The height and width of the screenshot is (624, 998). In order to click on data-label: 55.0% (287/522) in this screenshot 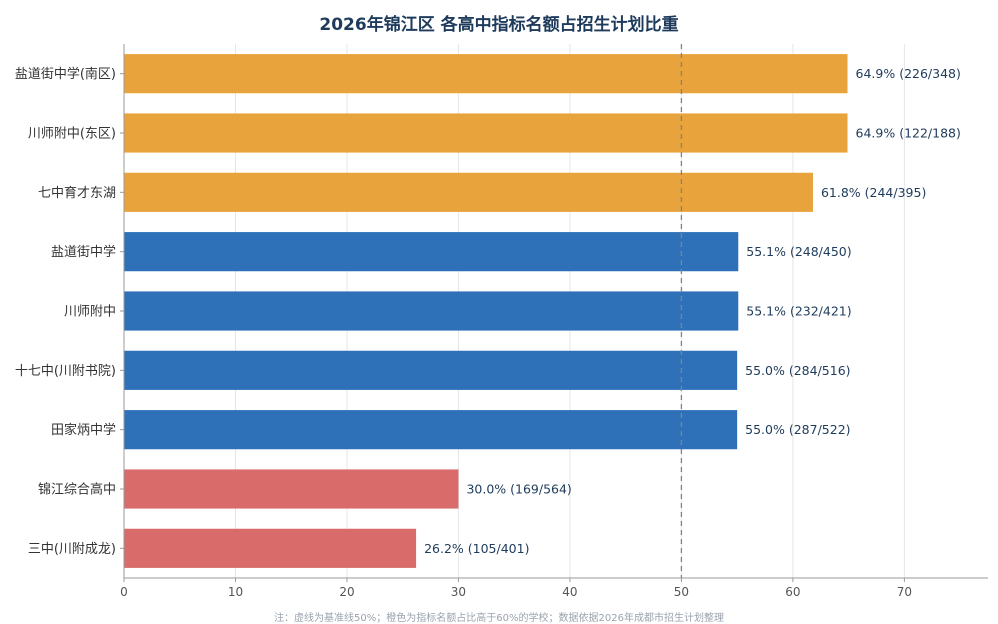, I will do `click(797, 429)`.